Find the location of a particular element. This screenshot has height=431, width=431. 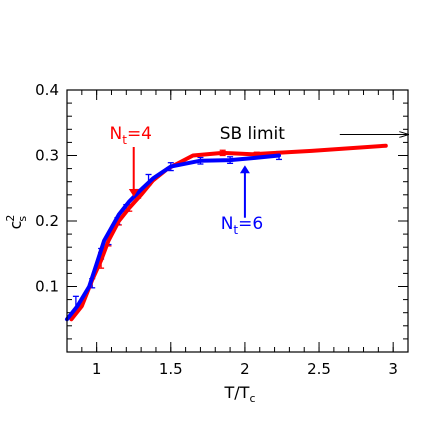

x-tick-label: 1 is located at coordinates (97, 369).